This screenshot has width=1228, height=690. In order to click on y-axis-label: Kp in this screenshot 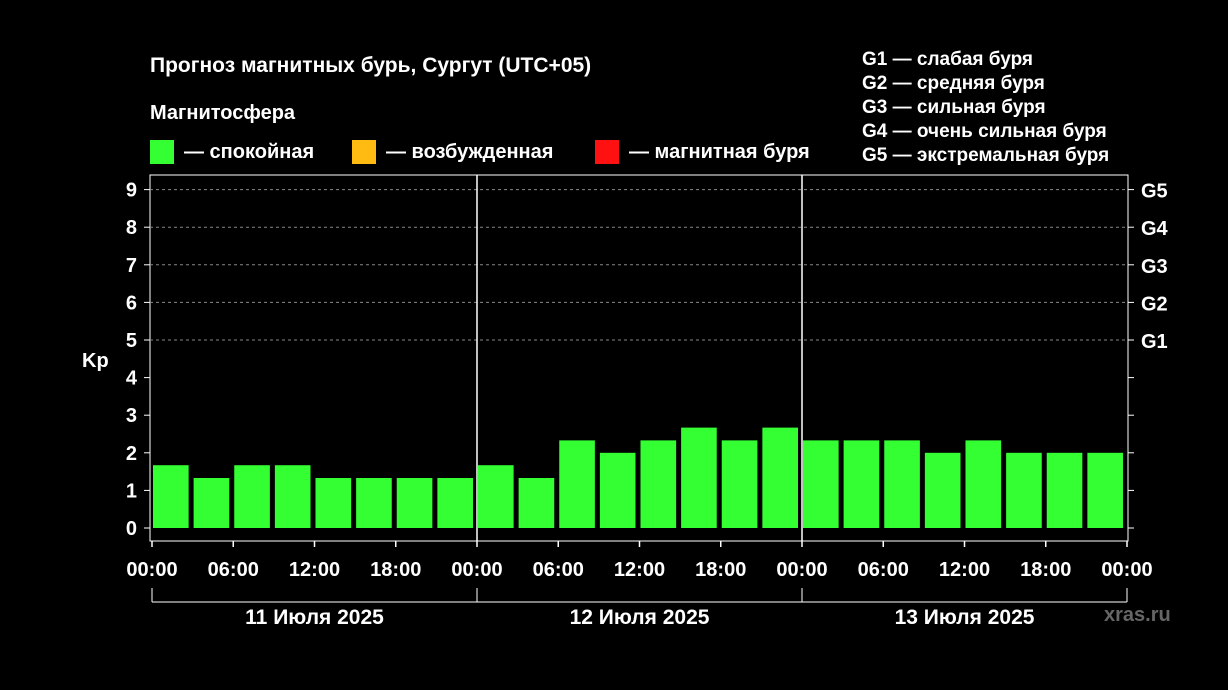, I will do `click(95, 361)`.